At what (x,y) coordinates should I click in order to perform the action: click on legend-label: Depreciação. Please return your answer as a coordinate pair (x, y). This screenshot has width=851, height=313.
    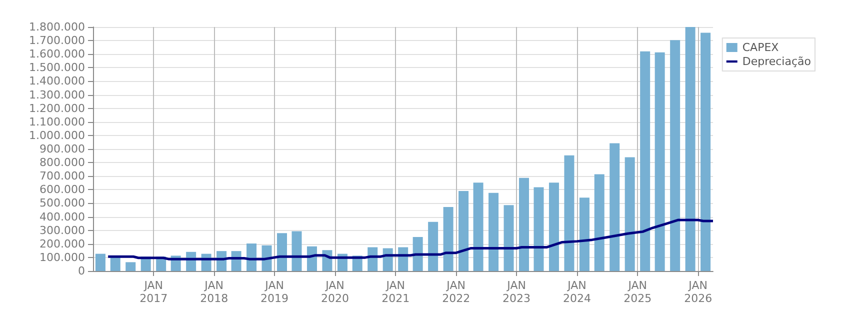
    Looking at the image, I should click on (777, 61).